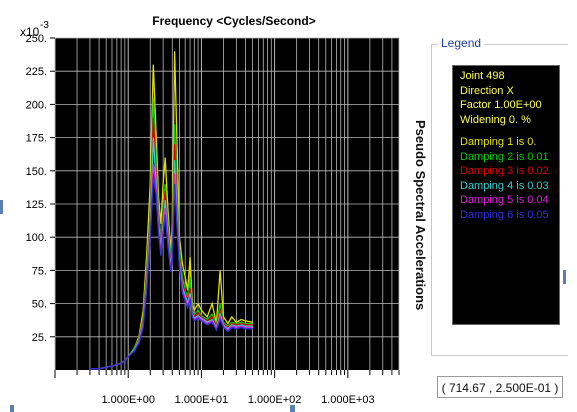 This screenshot has width=577, height=412. Describe the element at coordinates (39, 305) in the screenshot. I see `y-tick-label: 50.` at that location.